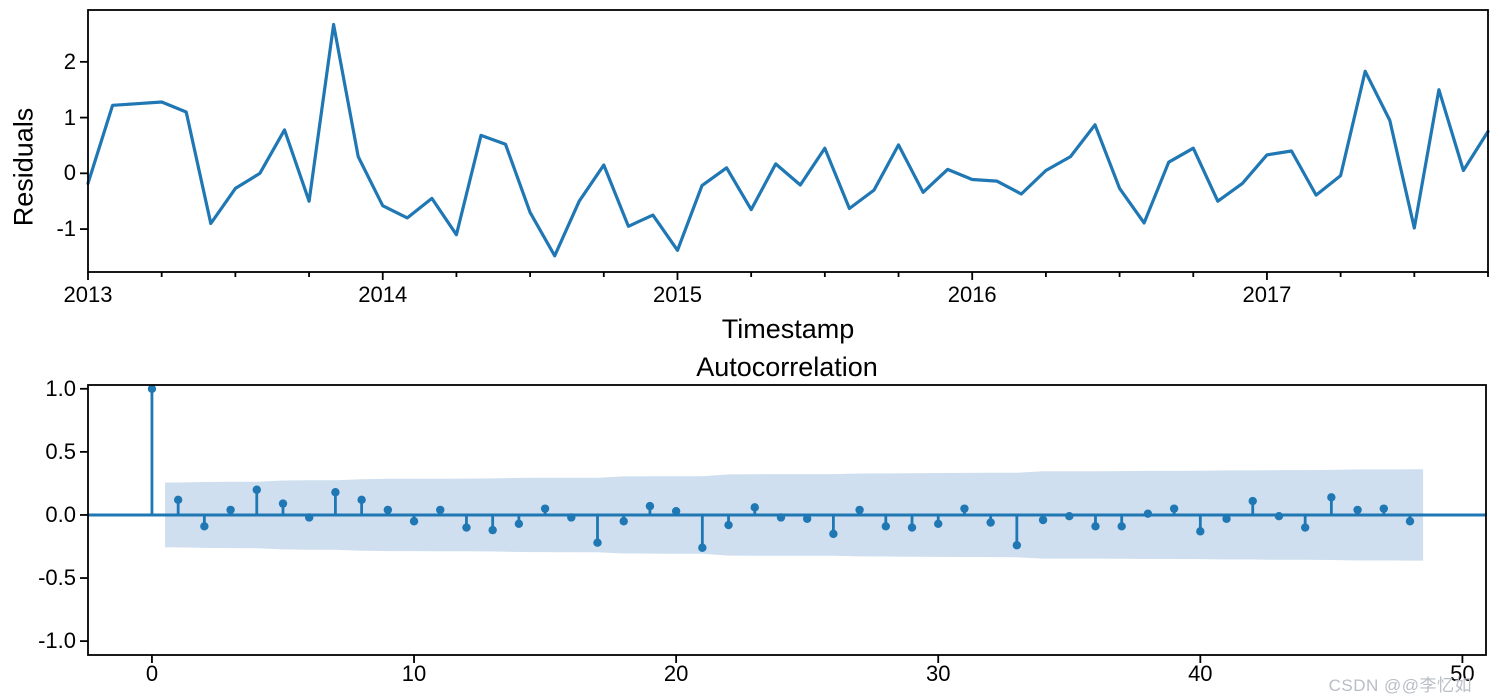  I want to click on top-x-tick-label: 2013, so click(88, 294).